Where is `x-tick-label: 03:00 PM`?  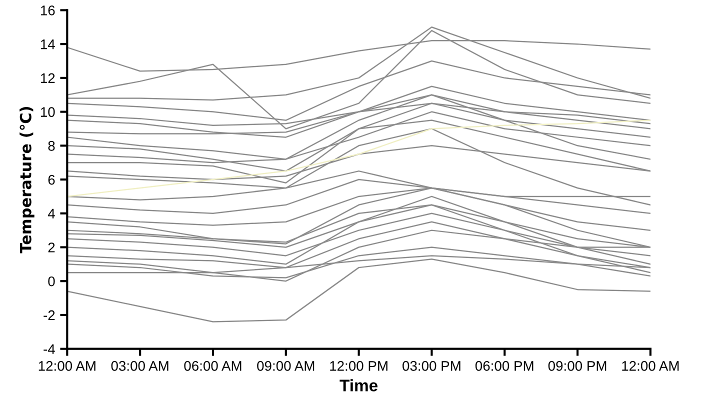 x-tick-label: 03:00 PM is located at coordinates (431, 366).